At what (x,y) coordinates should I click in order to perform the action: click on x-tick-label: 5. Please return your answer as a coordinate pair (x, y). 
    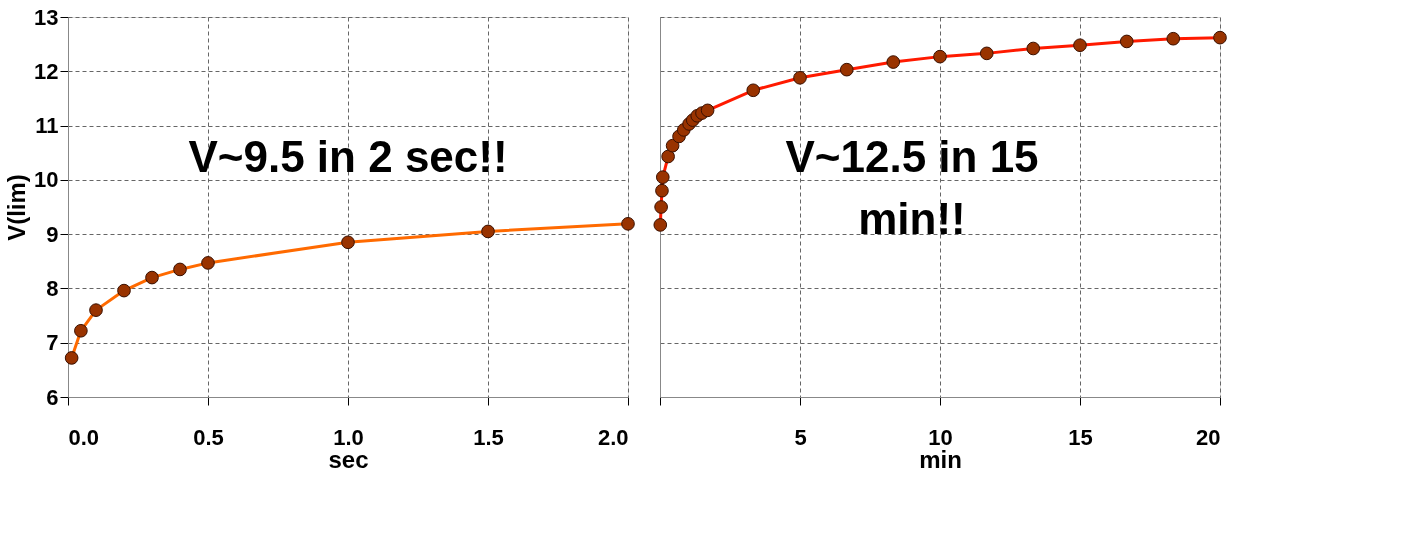
    Looking at the image, I should click on (800, 437).